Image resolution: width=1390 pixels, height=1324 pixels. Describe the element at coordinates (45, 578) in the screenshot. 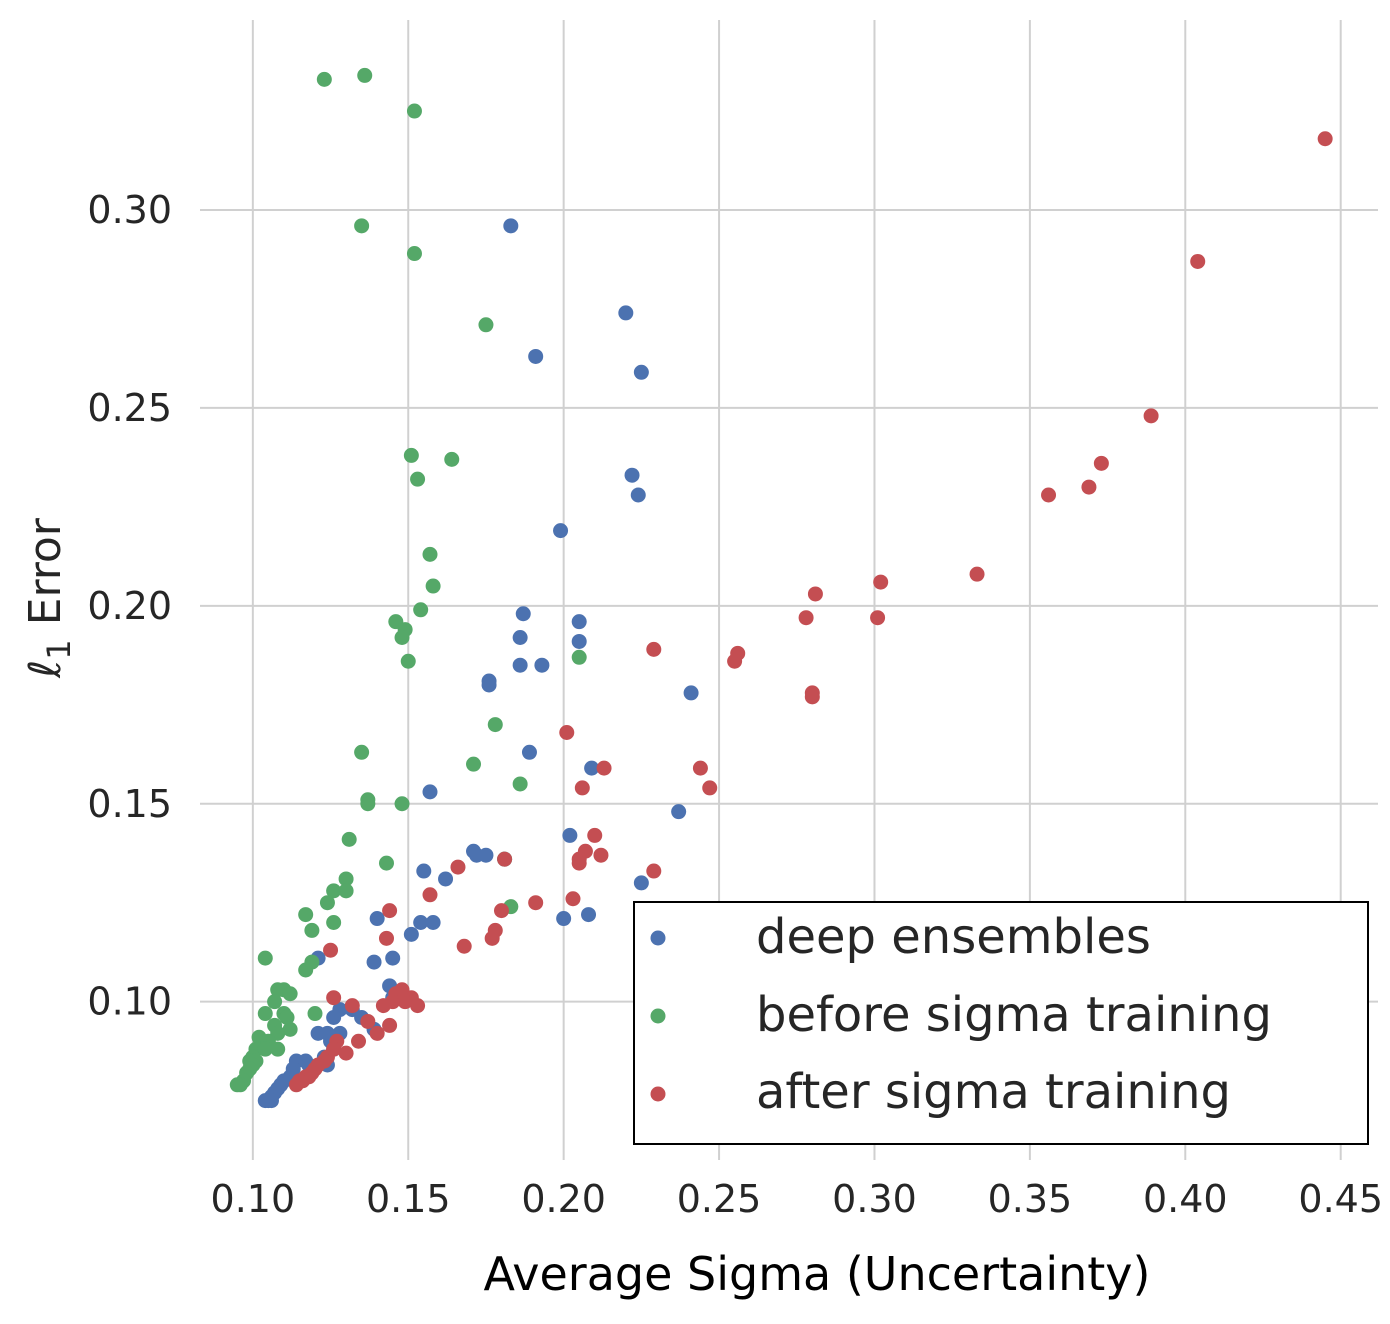

I see `y-axis-label-rest: Error` at that location.